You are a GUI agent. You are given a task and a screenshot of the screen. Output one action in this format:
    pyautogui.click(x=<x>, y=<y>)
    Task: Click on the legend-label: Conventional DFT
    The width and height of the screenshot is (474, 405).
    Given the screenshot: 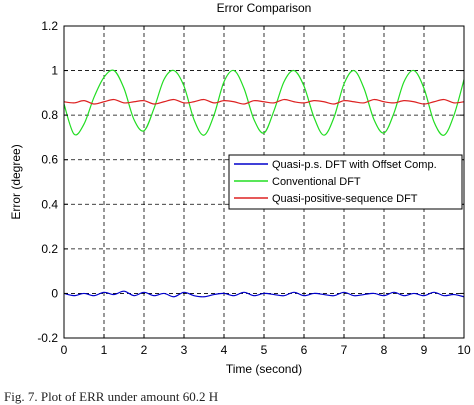 What is the action you would take?
    pyautogui.click(x=316, y=182)
    